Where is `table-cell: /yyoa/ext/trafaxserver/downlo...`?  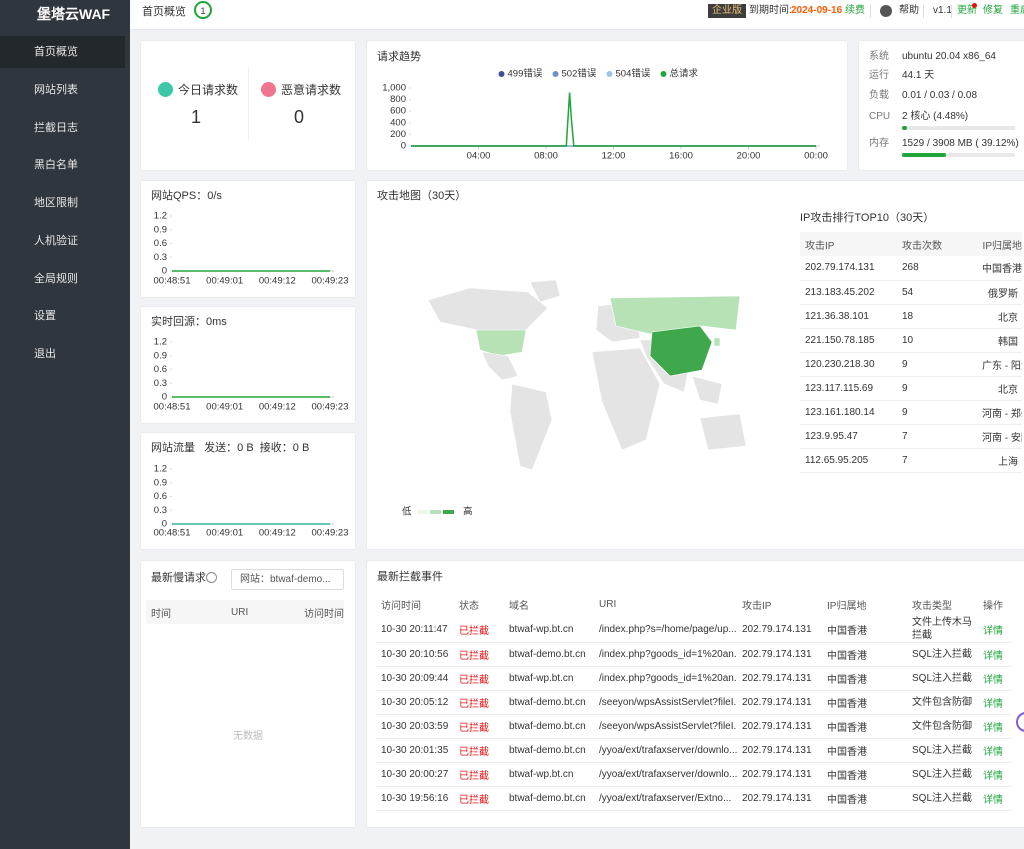
table-cell: /yyoa/ext/trafaxserver/downlo... is located at coordinates (668, 774).